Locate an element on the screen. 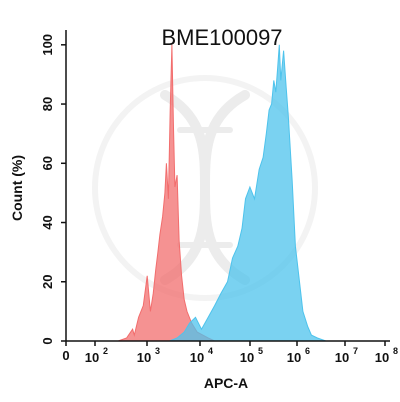  x-tick-exponent: 2 is located at coordinates (105, 351).